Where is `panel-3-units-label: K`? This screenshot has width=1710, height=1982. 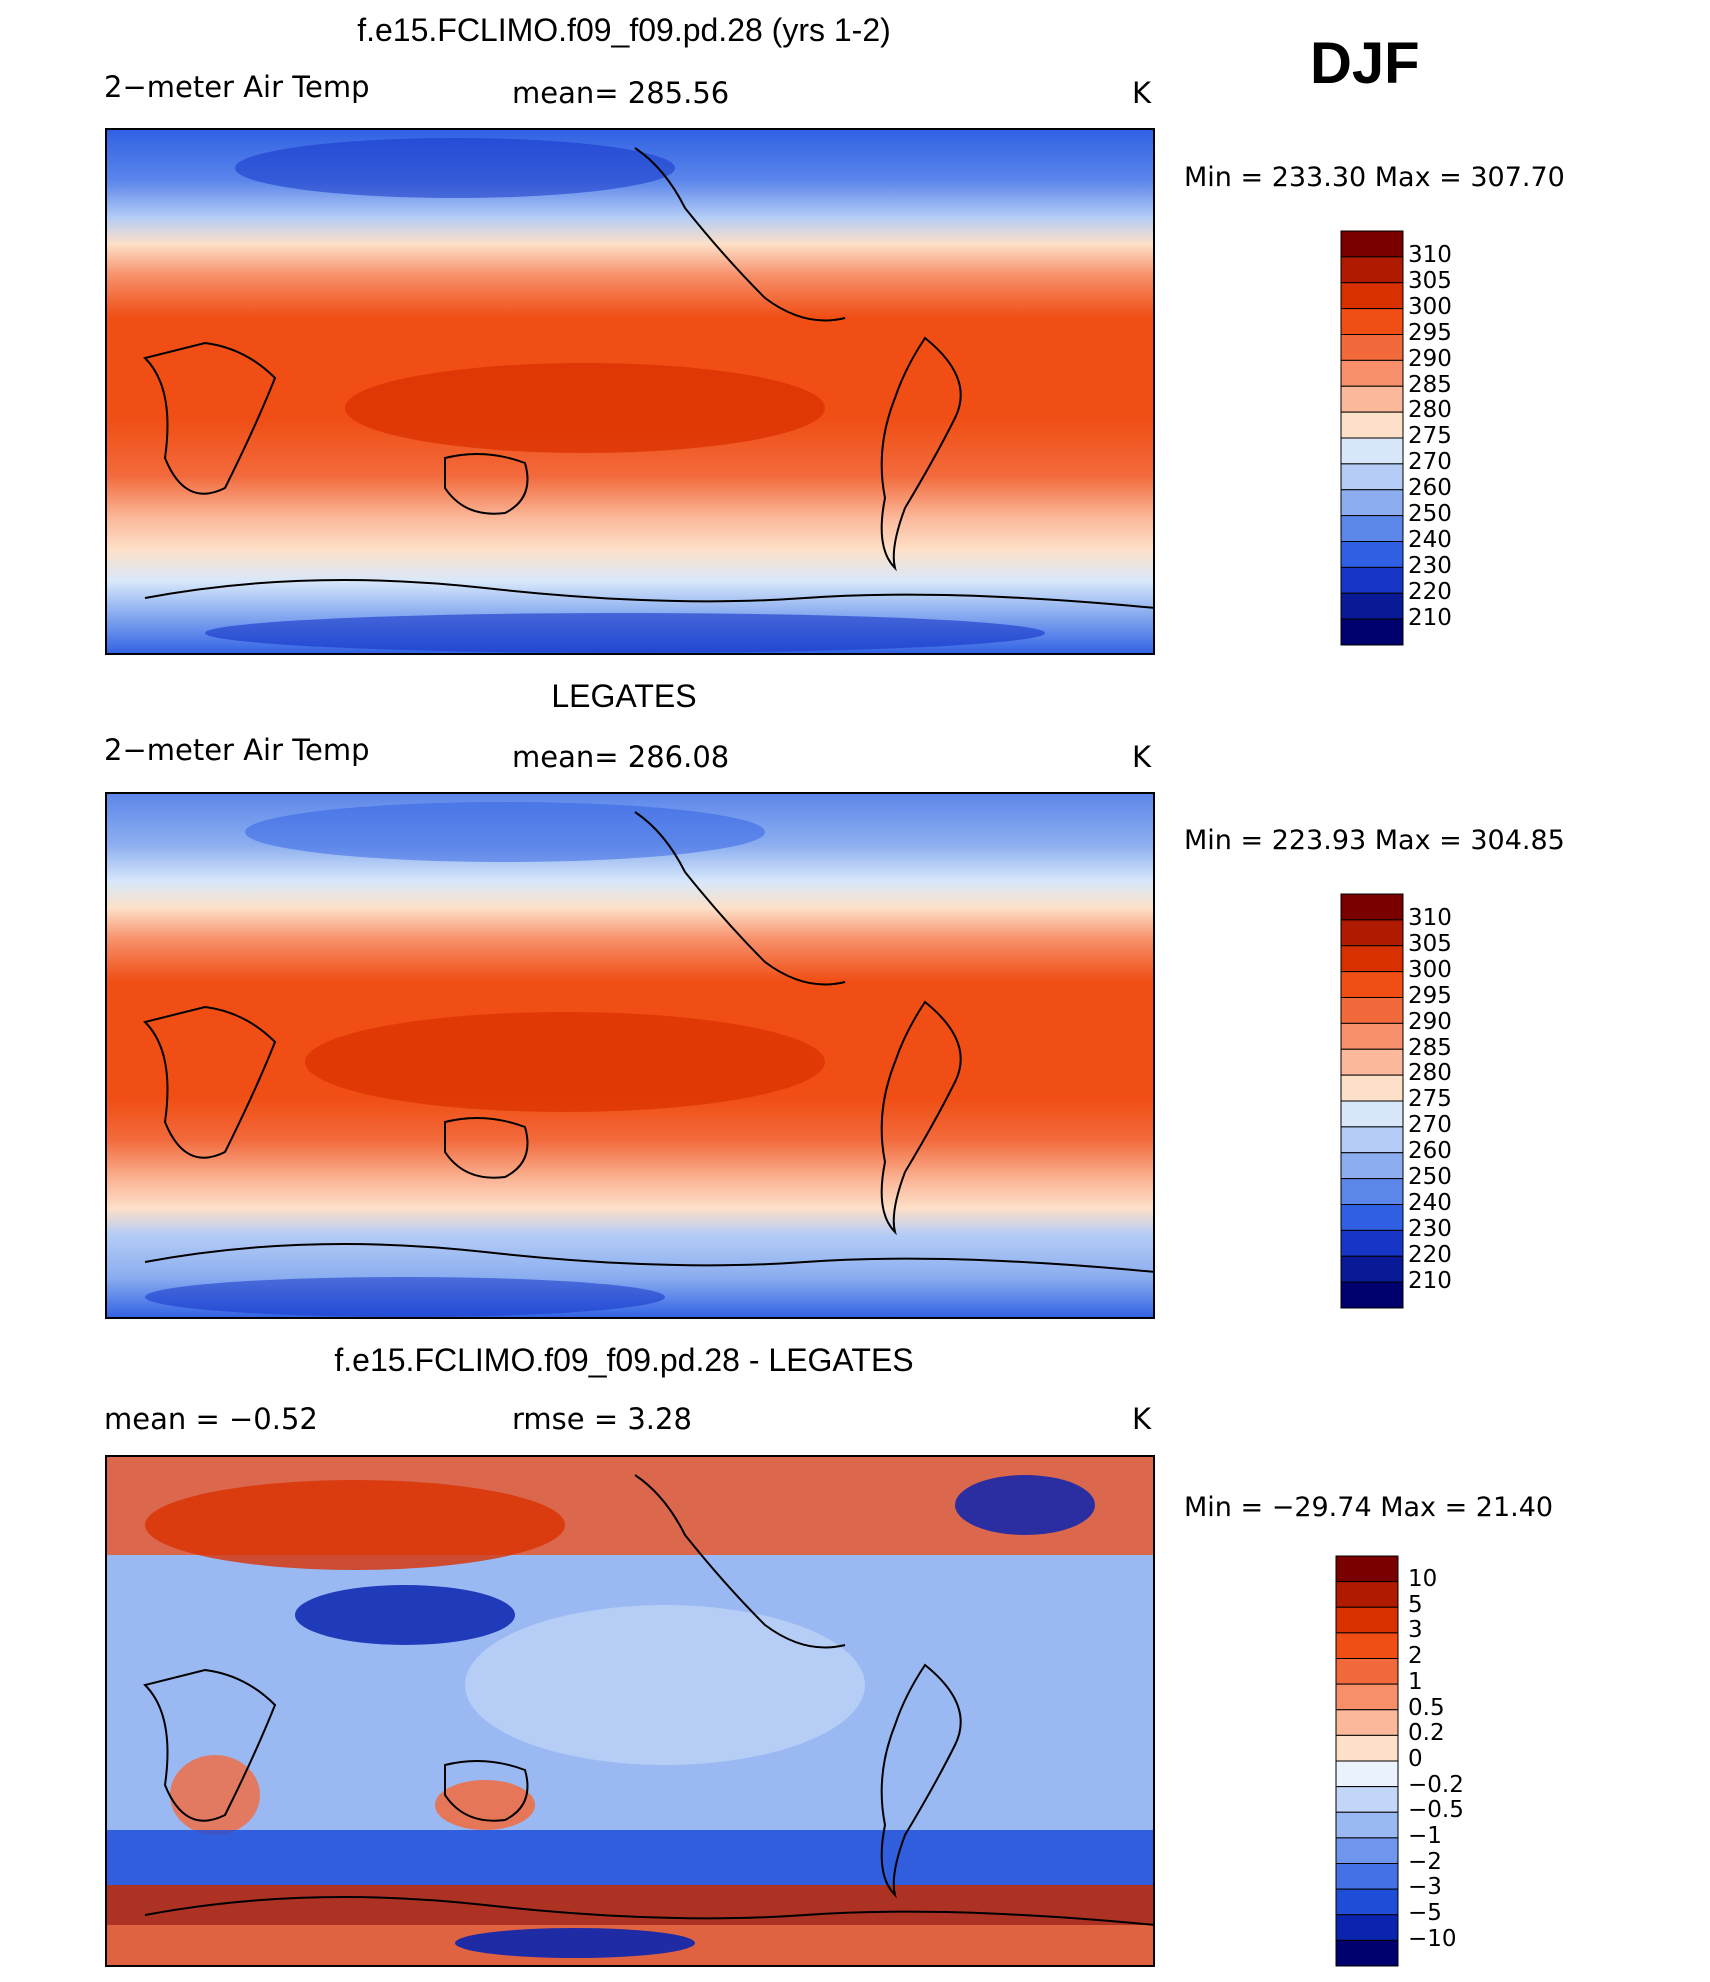 panel-3-units-label: K is located at coordinates (1142, 1419).